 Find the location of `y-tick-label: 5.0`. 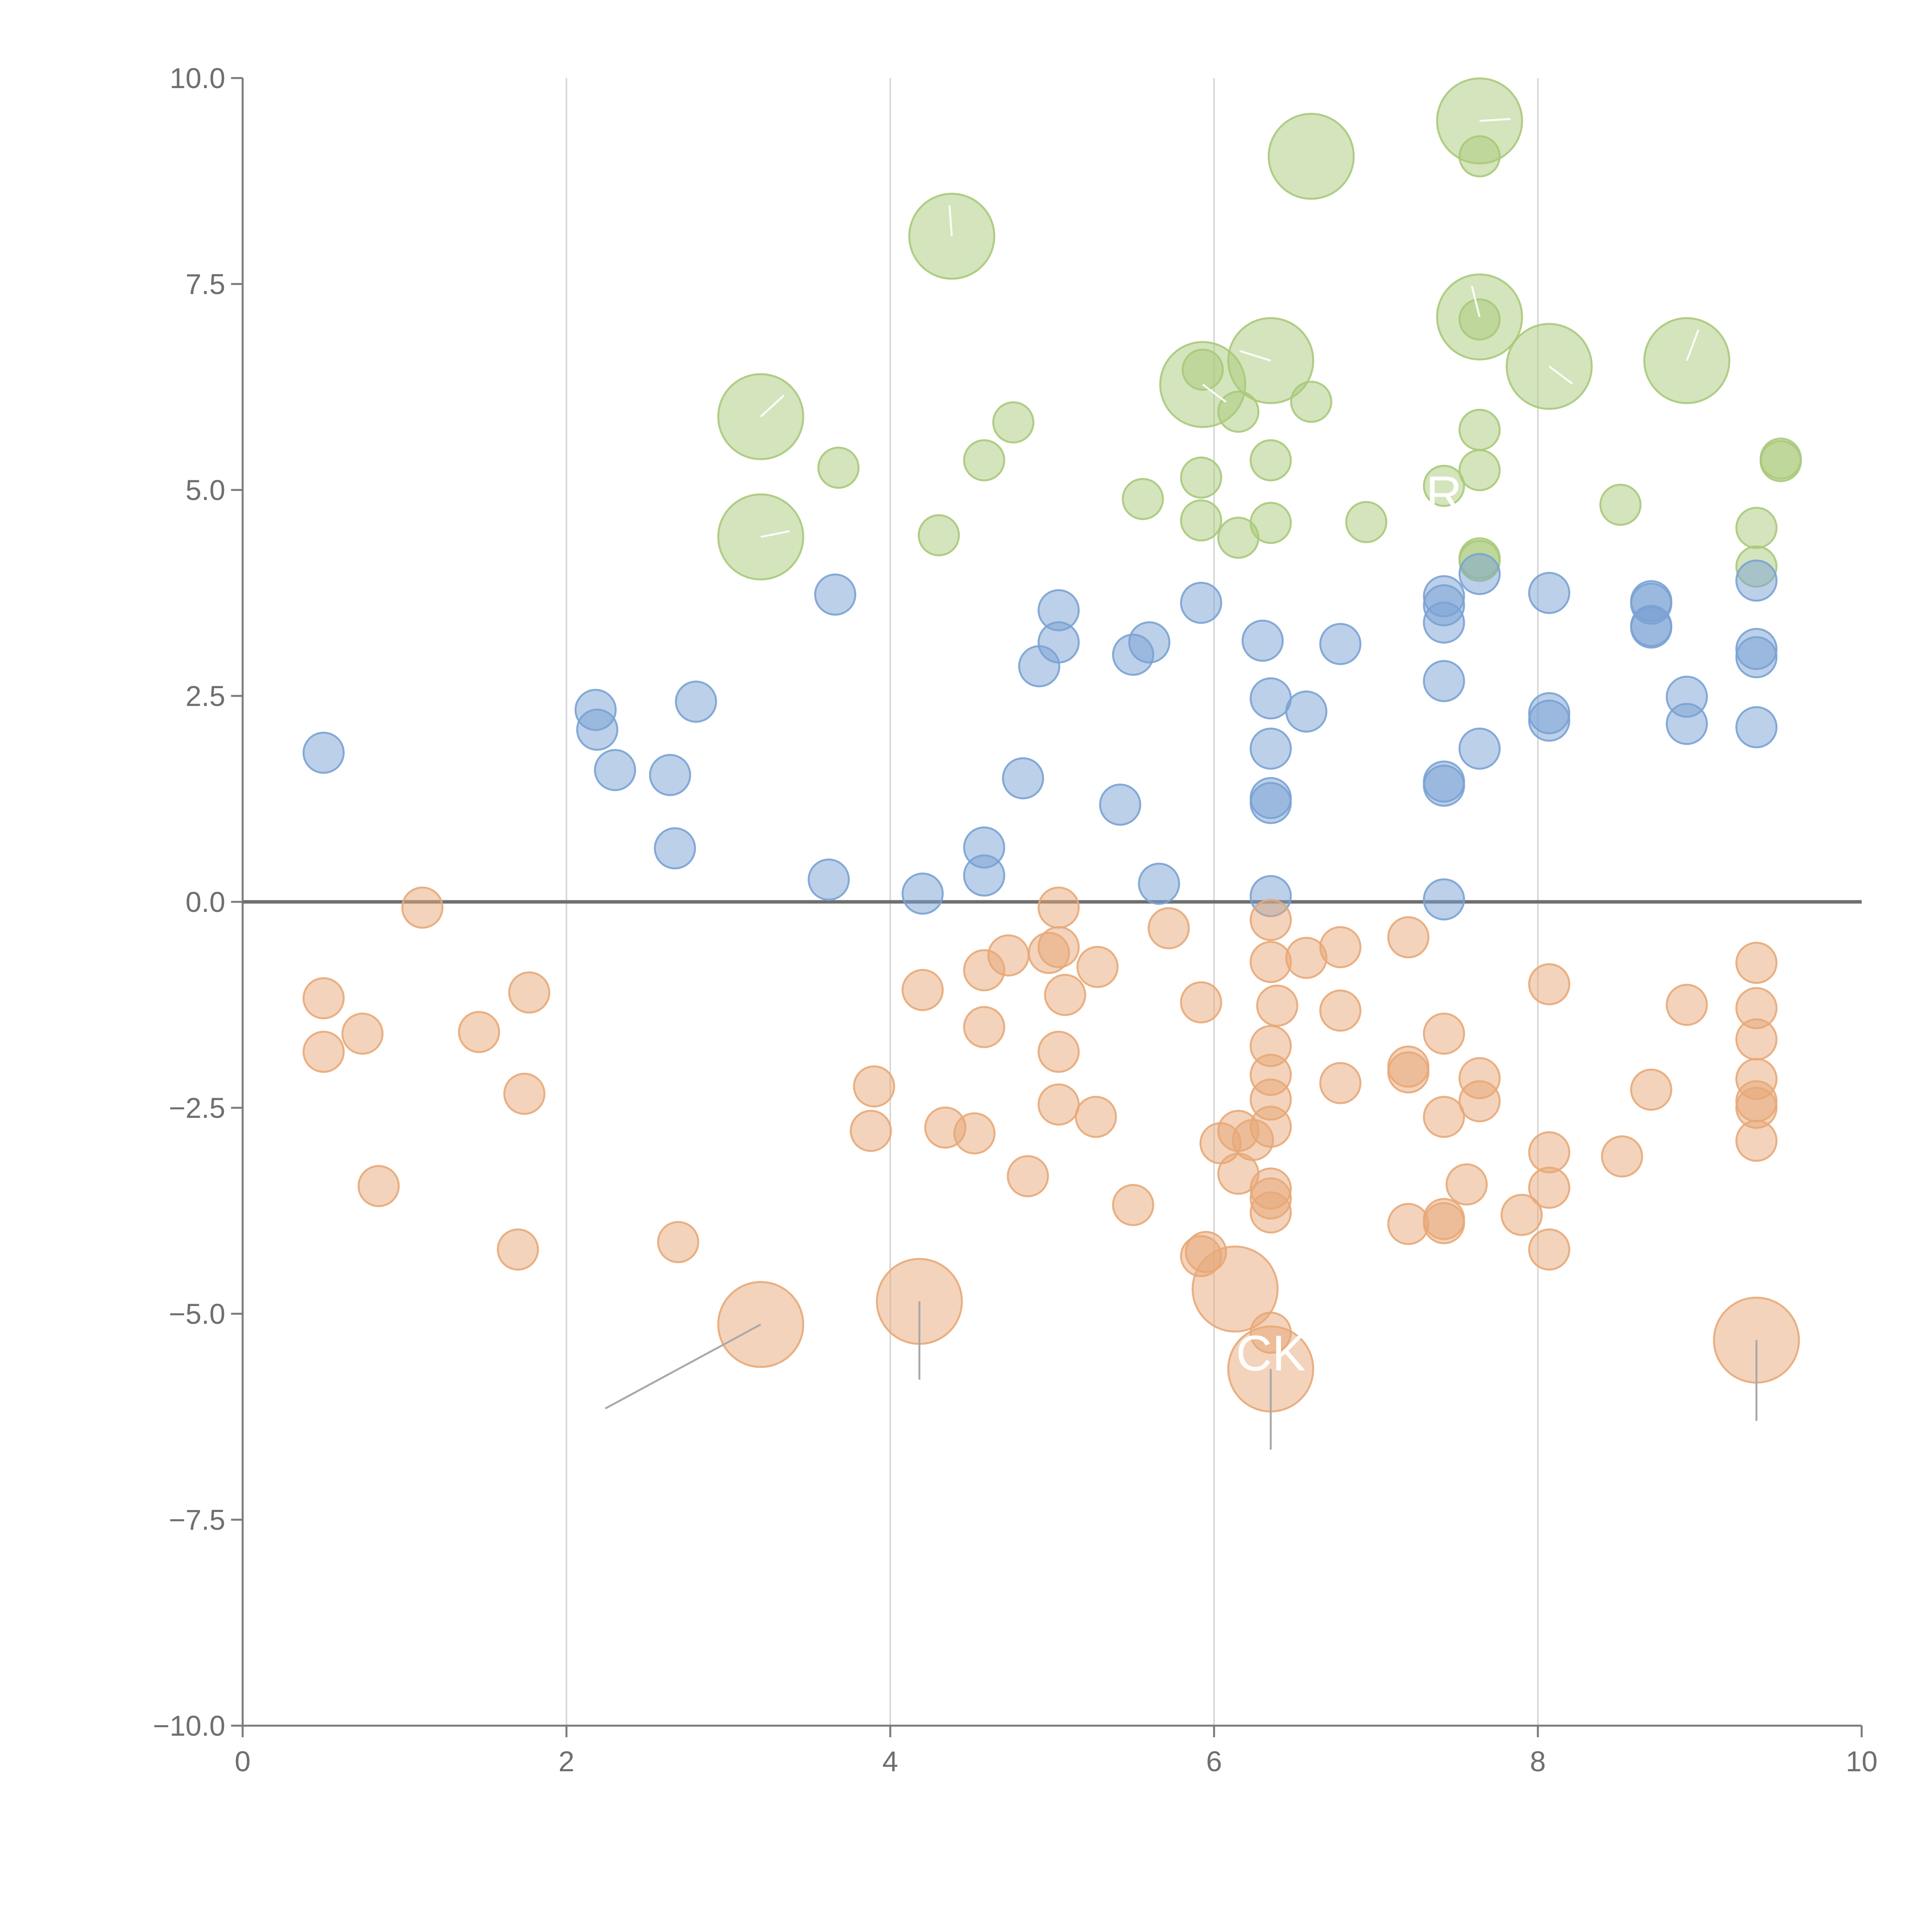

y-tick-label: 5.0 is located at coordinates (205, 490).